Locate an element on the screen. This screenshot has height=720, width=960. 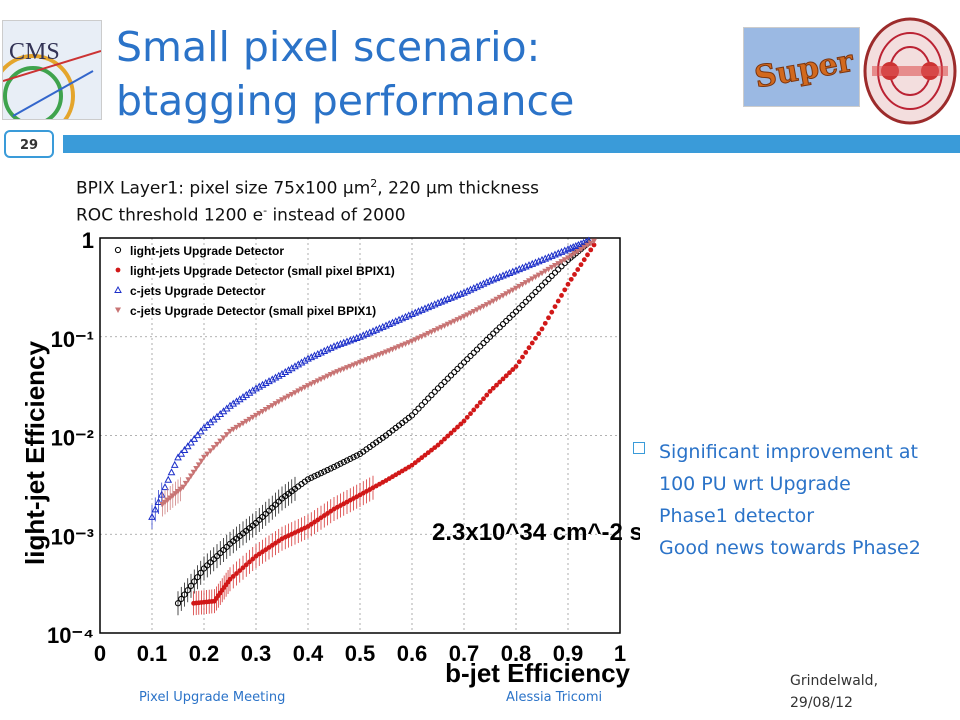
superlhc-logo is located at coordinates (910, 71).